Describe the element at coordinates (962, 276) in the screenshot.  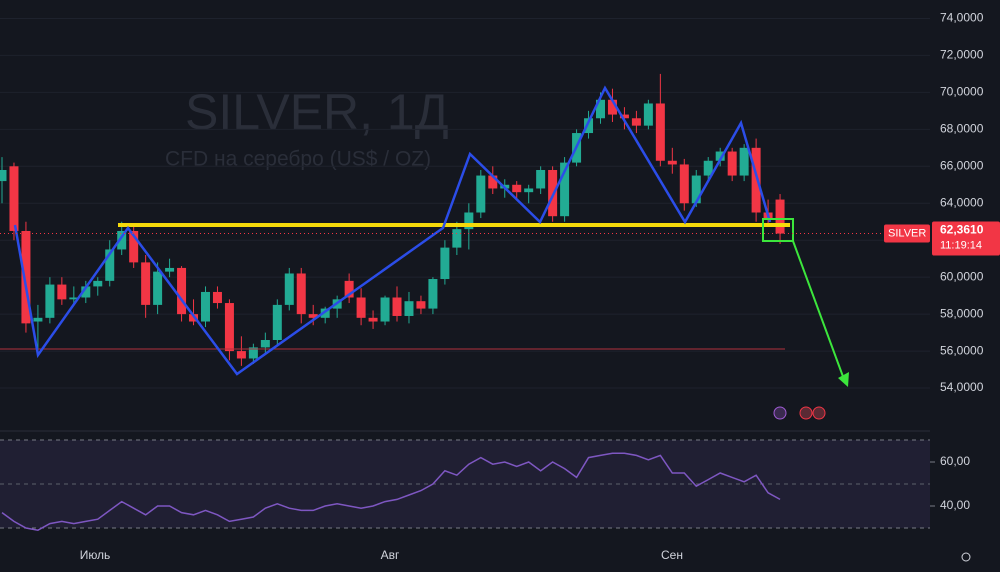
I see `y-tick-label: 60,0000` at that location.